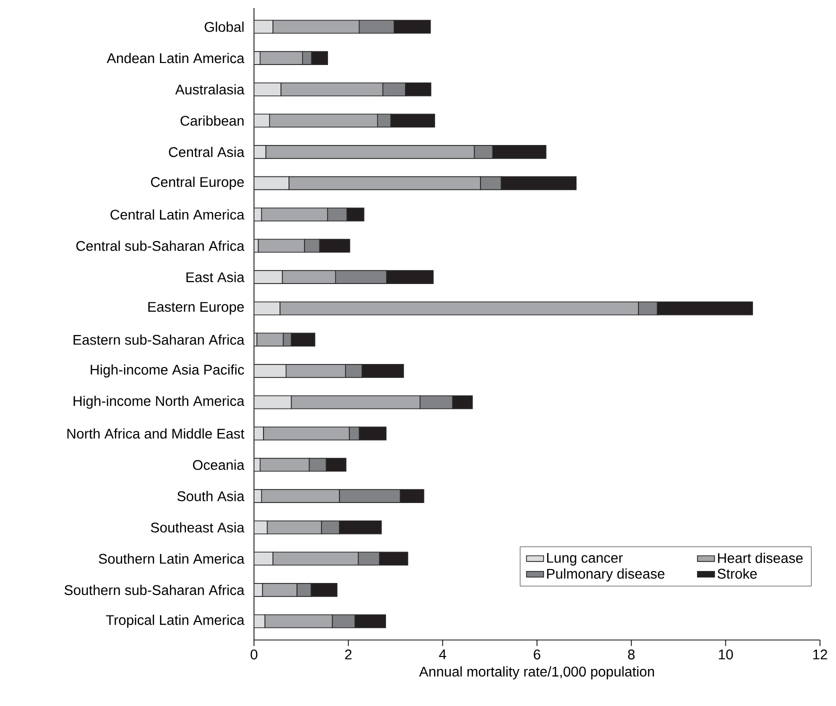 The image size is (836, 706). What do you see at coordinates (154, 590) in the screenshot?
I see `y-tick-label: Southern sub-Saharan Africa` at bounding box center [154, 590].